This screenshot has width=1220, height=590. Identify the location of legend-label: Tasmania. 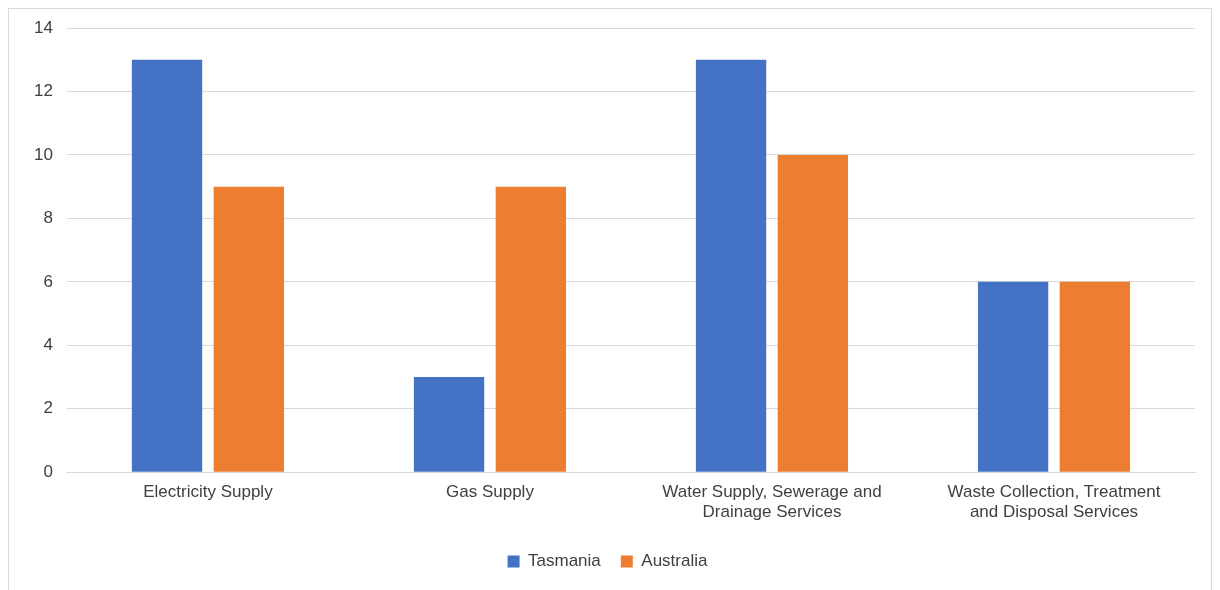
(565, 561).